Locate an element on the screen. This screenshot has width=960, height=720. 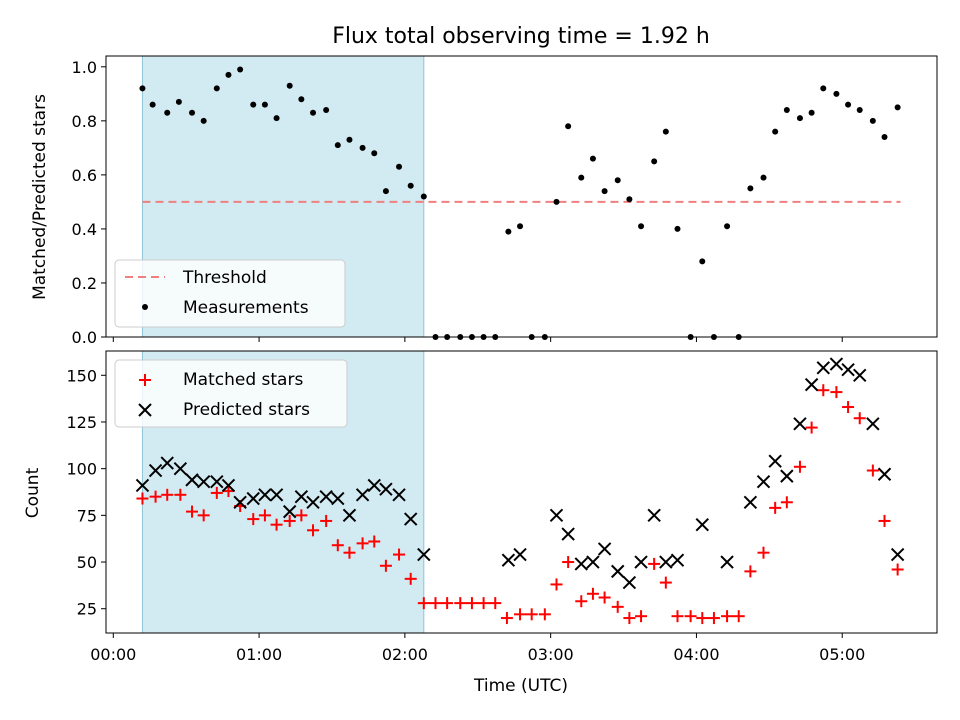
top-legend: Threshold Measurements is located at coordinates (230, 293).